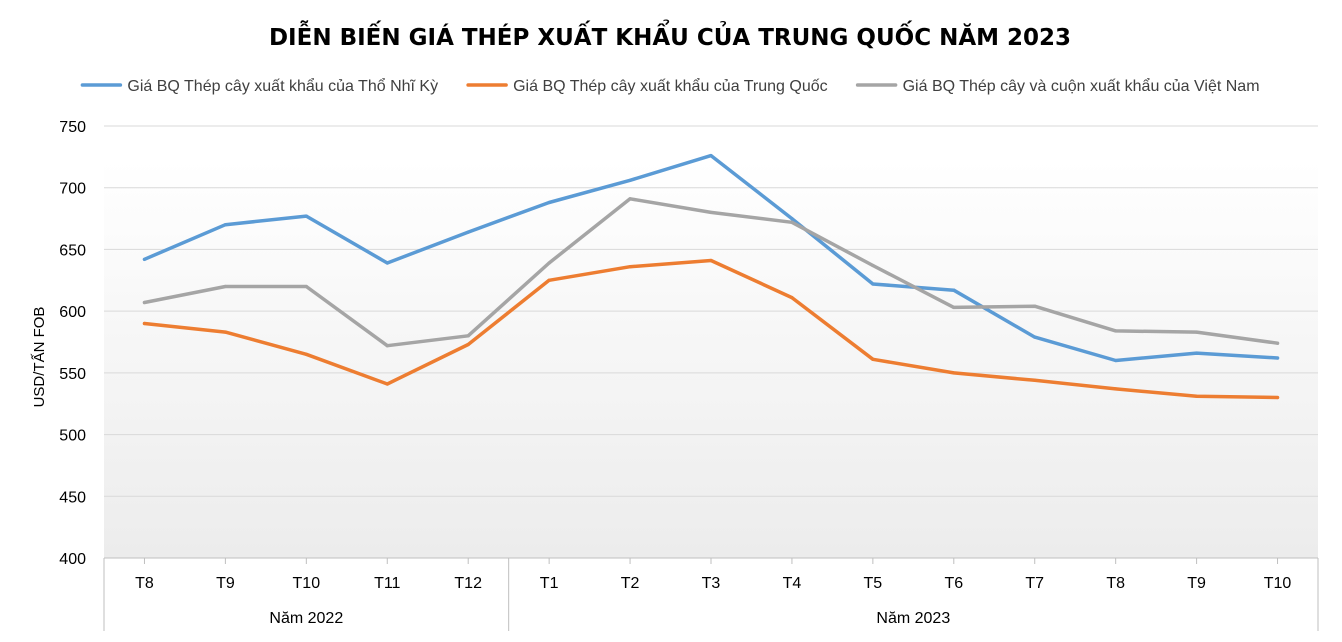 The height and width of the screenshot is (642, 1342). What do you see at coordinates (72, 250) in the screenshot?
I see `y-tick-label: 650` at bounding box center [72, 250].